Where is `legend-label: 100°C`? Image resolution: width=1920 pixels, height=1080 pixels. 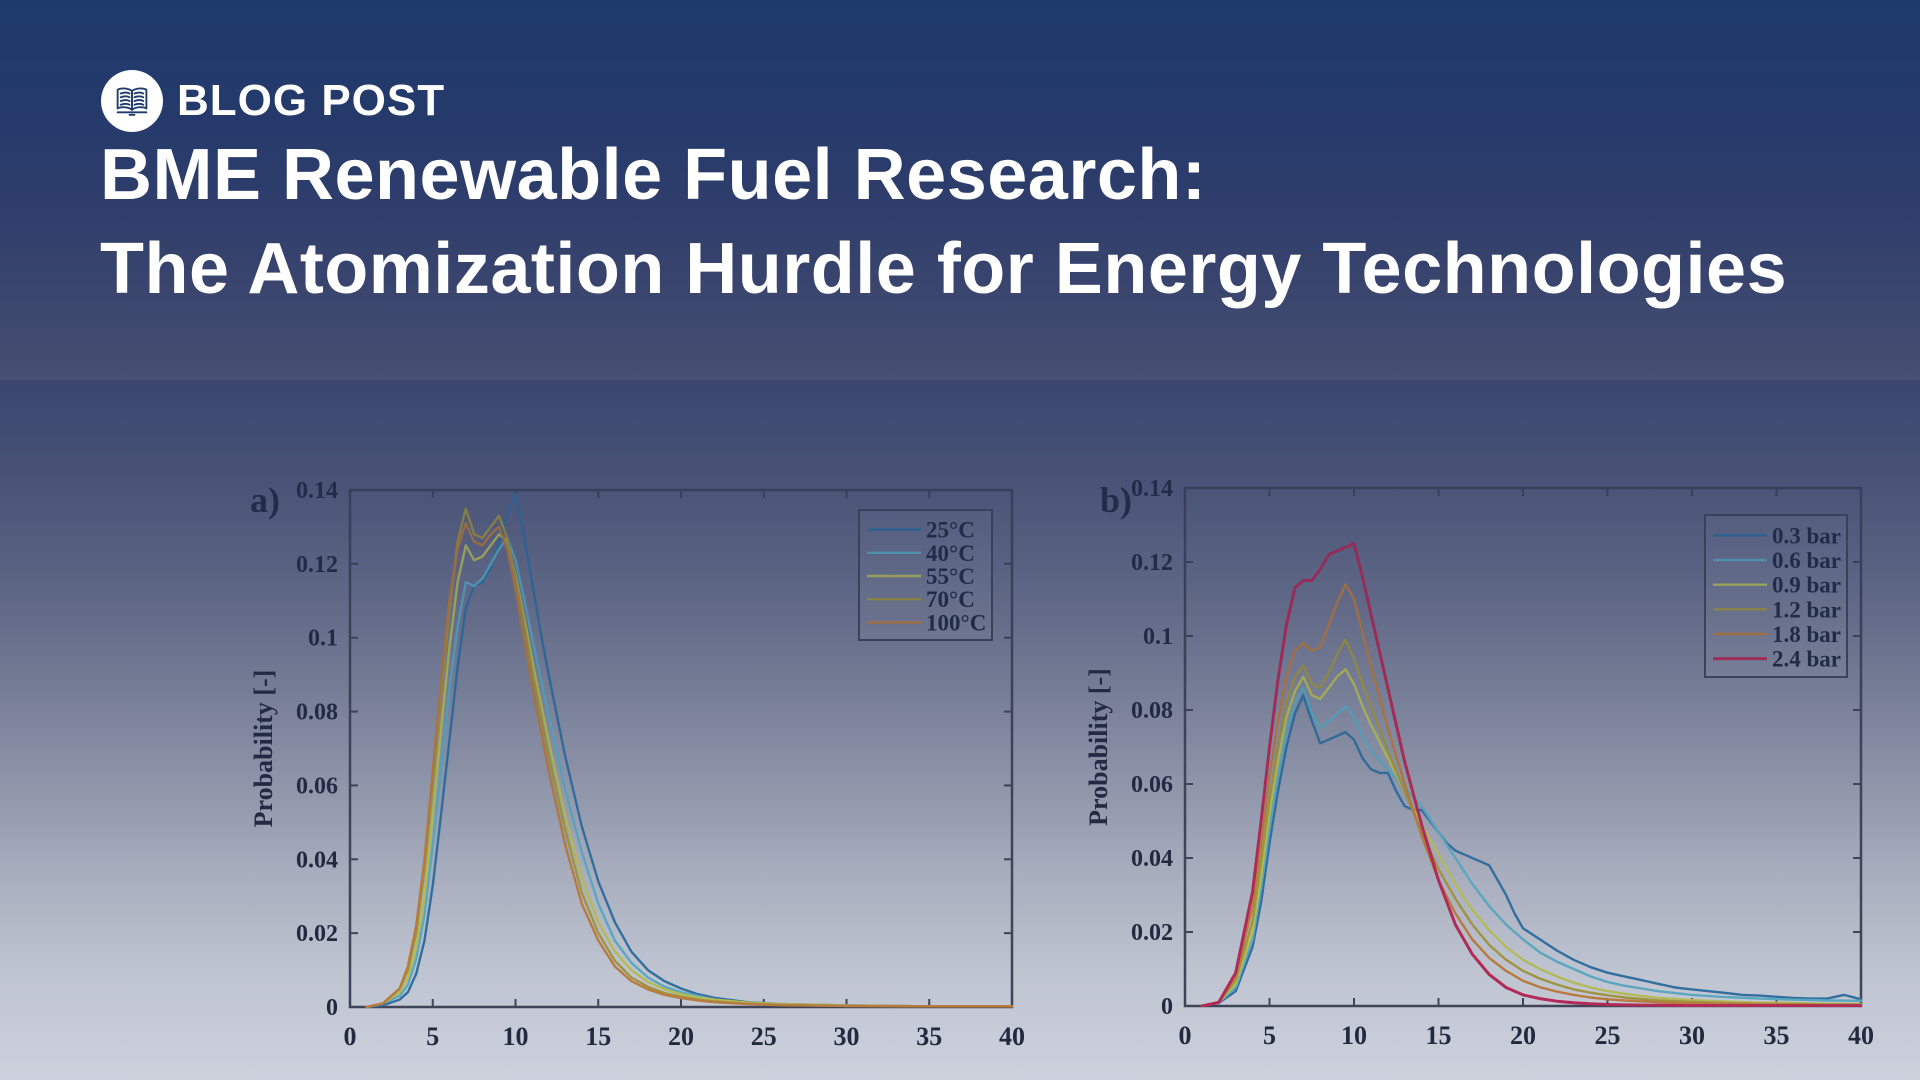
legend-label: 100°C is located at coordinates (956, 622).